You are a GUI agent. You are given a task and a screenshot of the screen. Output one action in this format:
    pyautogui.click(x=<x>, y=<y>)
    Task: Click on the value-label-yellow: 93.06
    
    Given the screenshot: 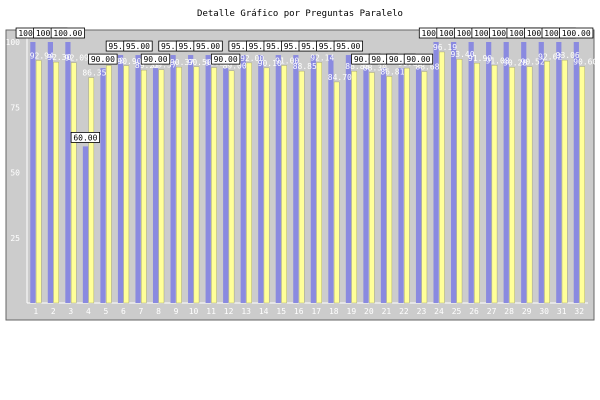 What is the action you would take?
    pyautogui.click(x=568, y=55)
    